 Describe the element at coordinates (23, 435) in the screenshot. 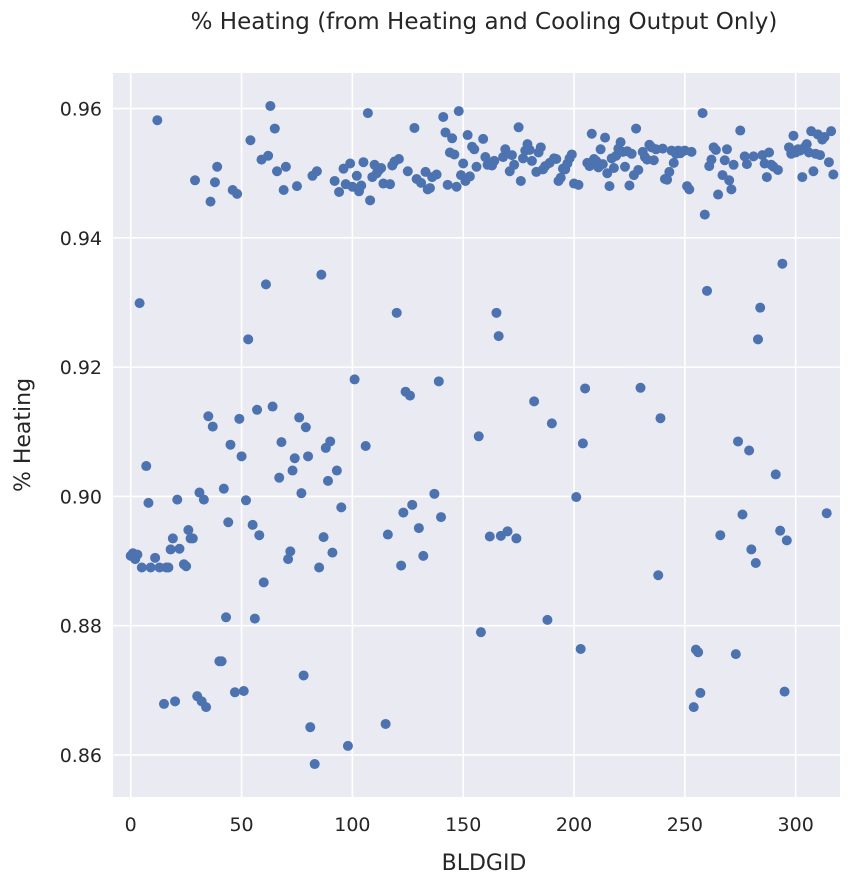

I see `y-axis-title: % Heating` at that location.